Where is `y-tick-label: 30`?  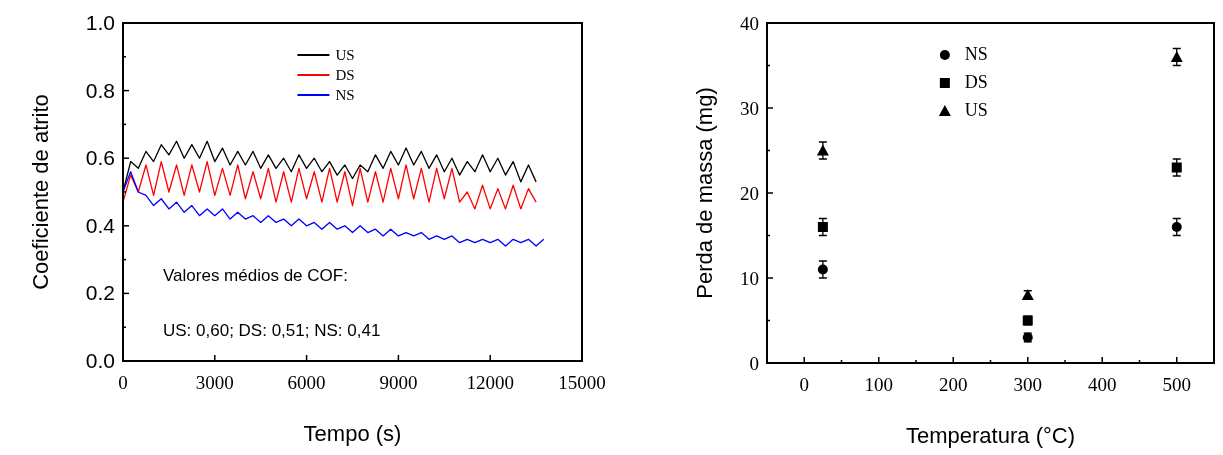
y-tick-label: 30 is located at coordinates (749, 108).